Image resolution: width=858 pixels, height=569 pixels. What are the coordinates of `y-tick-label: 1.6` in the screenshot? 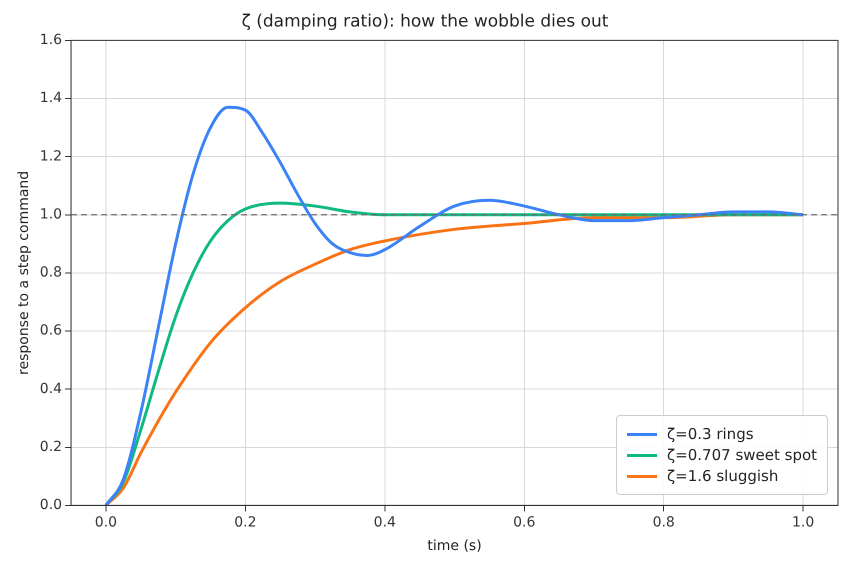 It's located at (51, 40).